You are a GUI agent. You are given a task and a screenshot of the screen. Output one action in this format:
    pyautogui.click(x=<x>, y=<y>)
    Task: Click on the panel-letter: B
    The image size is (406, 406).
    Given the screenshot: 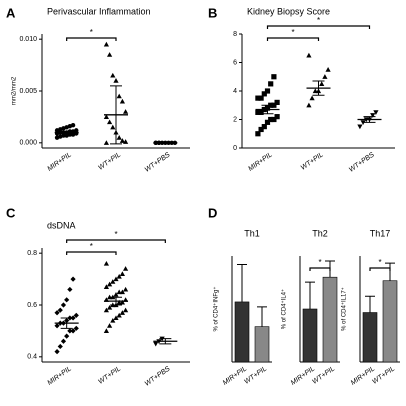 What is the action you would take?
    pyautogui.click(x=212, y=12)
    